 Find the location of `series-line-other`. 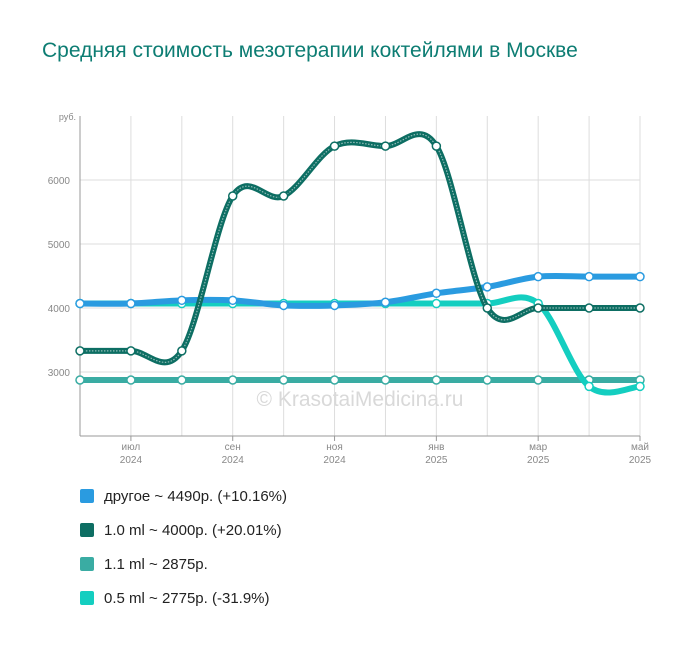

series-line-other is located at coordinates (360, 290).